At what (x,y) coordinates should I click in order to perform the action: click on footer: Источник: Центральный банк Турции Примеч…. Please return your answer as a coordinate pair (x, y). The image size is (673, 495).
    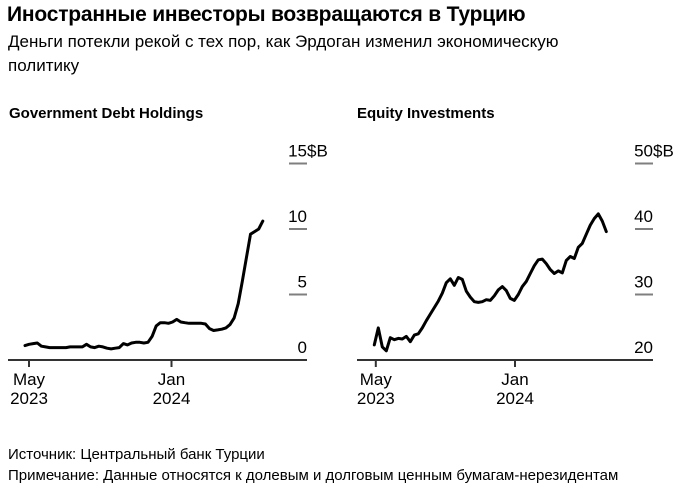
    Looking at the image, I should click on (313, 465).